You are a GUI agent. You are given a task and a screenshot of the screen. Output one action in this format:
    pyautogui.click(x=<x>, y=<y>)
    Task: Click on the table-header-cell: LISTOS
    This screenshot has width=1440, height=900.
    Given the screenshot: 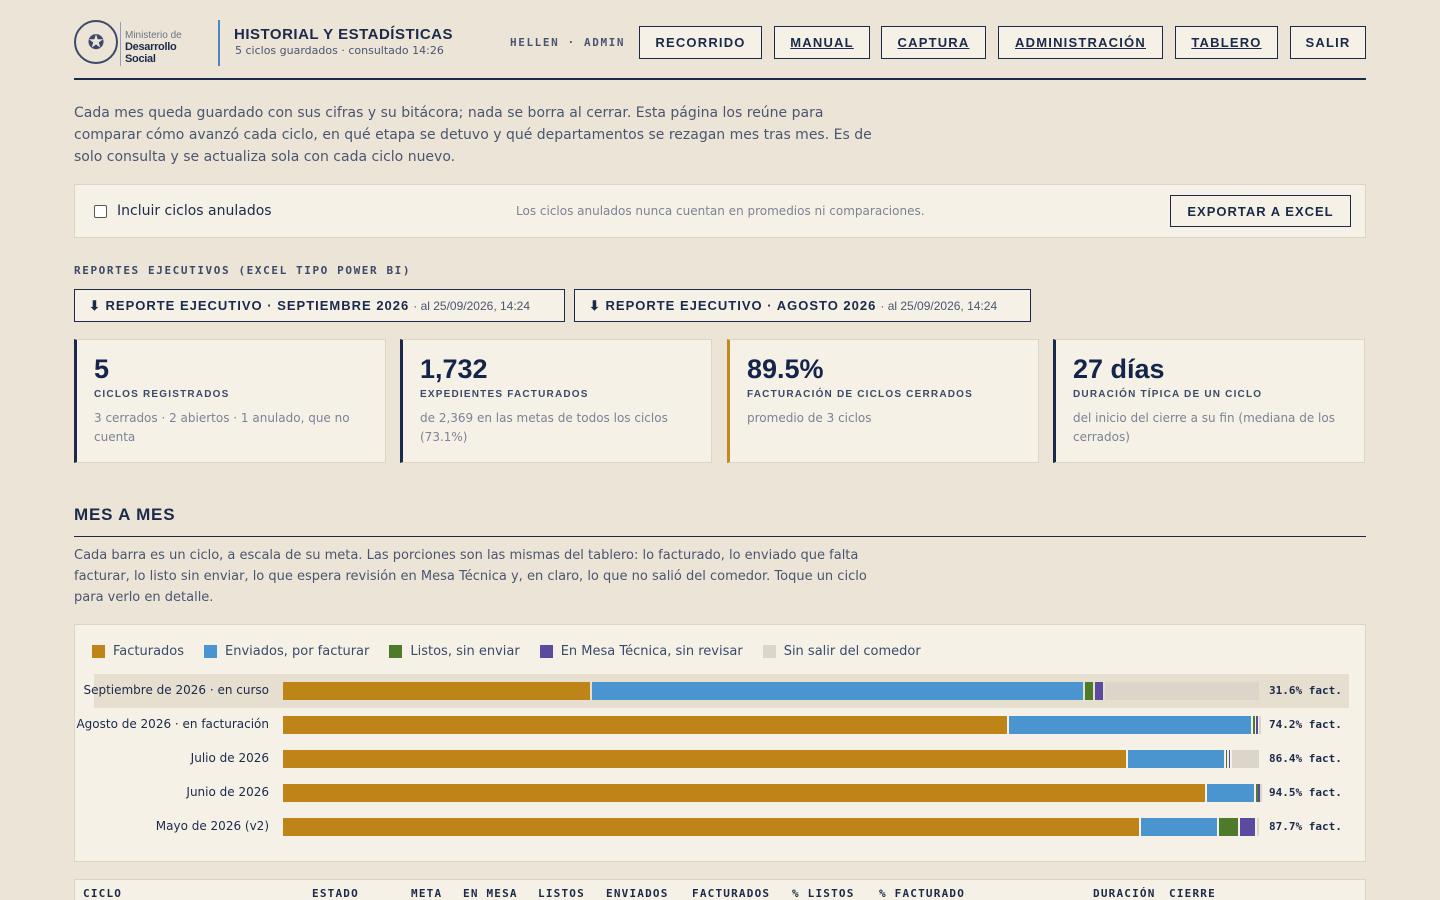 What is the action you would take?
    pyautogui.click(x=561, y=893)
    